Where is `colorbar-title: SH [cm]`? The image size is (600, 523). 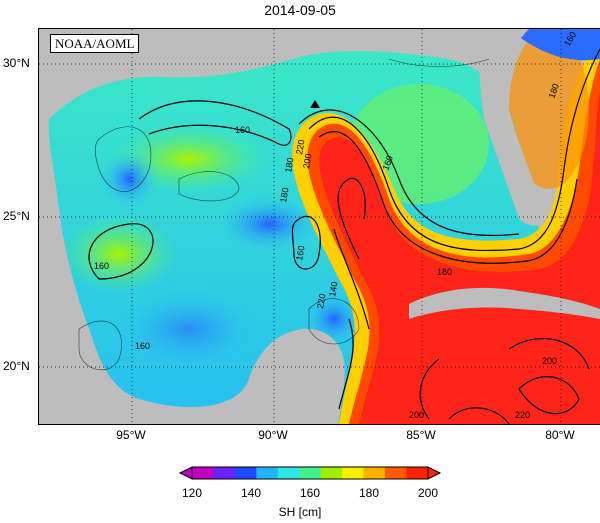
colorbar-title: SH [cm] is located at coordinates (300, 512).